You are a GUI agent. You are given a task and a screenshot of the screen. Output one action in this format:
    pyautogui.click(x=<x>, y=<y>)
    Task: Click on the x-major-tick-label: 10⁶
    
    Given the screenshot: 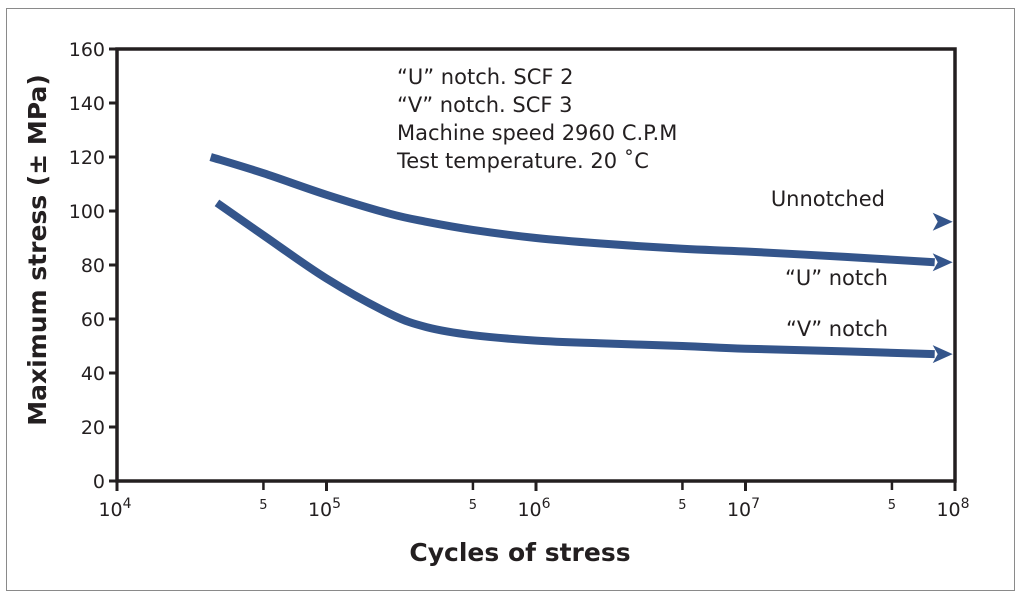 What is the action you would take?
    pyautogui.click(x=533, y=508)
    